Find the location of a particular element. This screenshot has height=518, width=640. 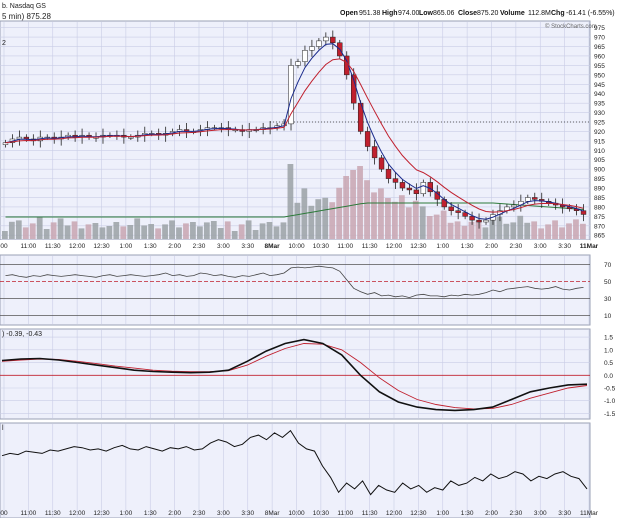

macd-tick-label: 0.0 is located at coordinates (608, 376).